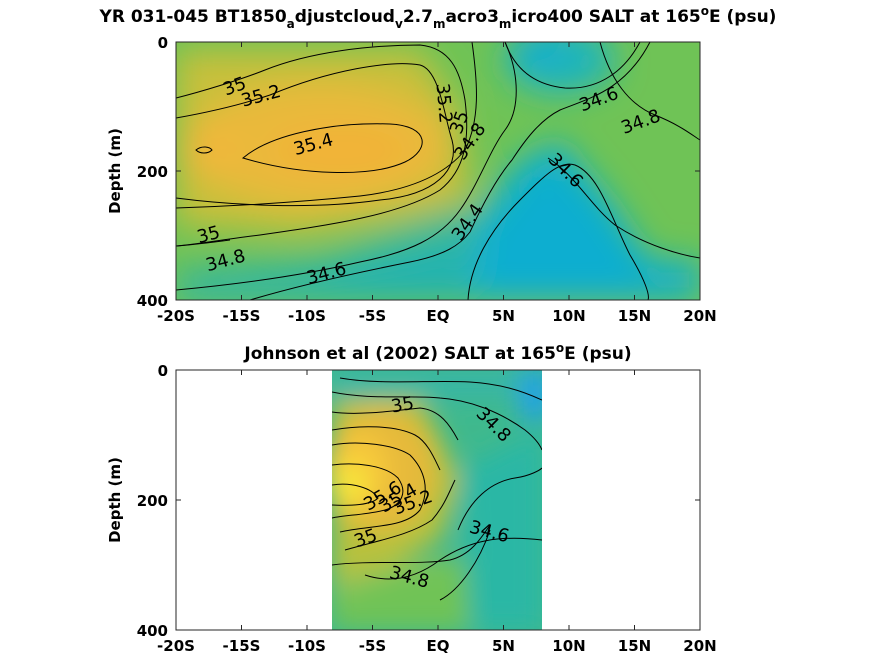  I want to click on bottom-contour-lines, so click(437, 489).